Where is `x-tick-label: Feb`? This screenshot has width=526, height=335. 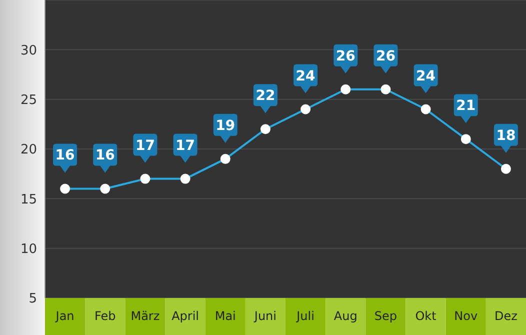
x-tick-label: Feb is located at coordinates (105, 316).